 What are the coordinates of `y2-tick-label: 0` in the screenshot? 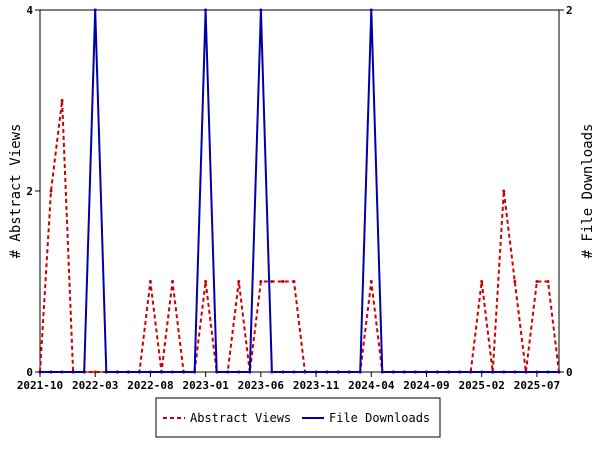 It's located at (569, 372).